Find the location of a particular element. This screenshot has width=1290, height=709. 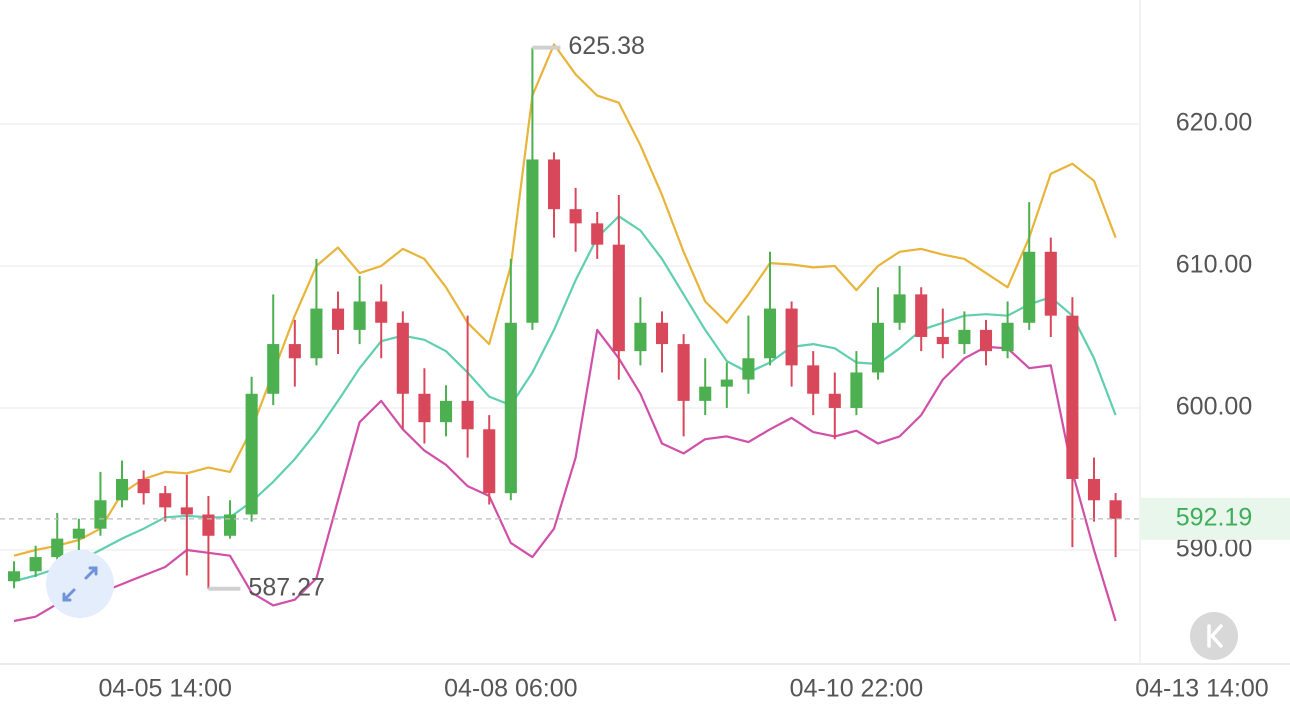

last-price-box is located at coordinates (1215, 518).